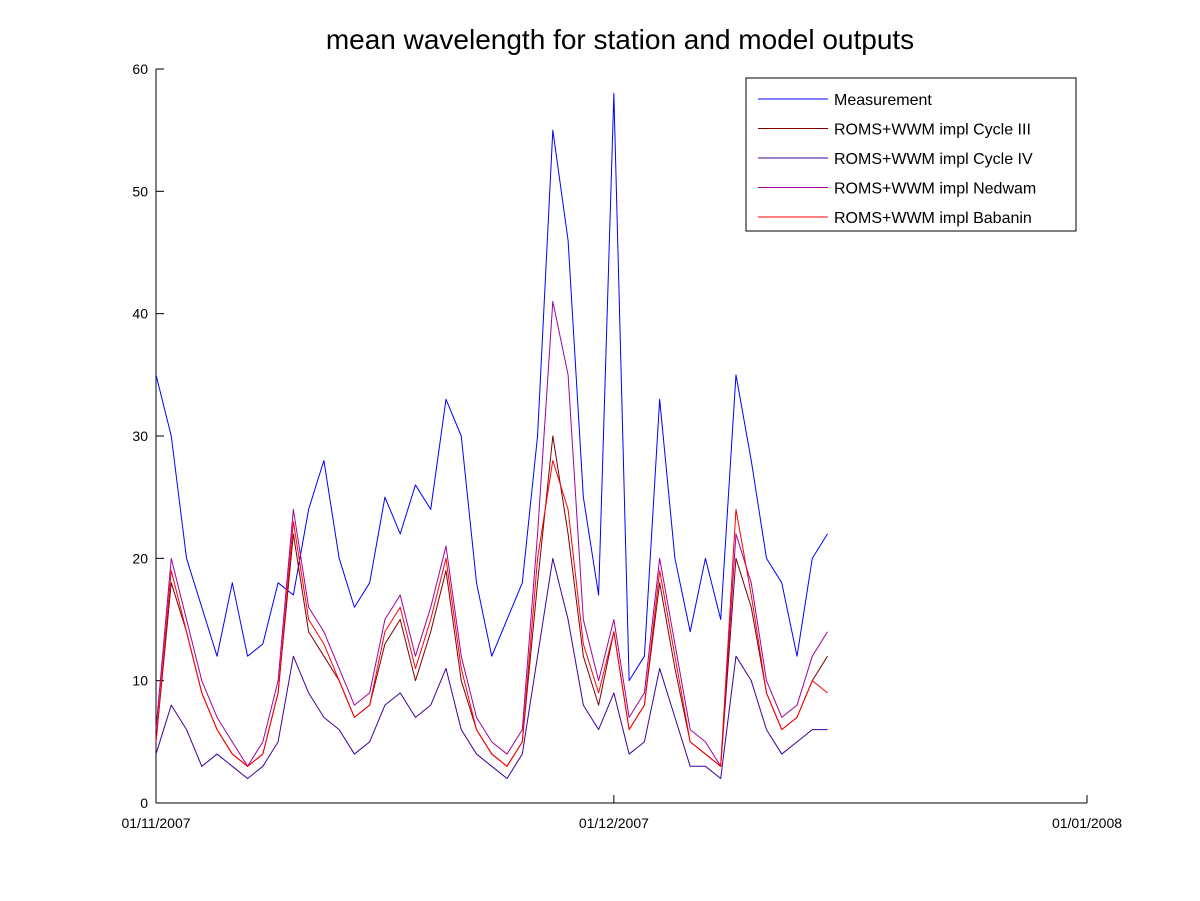 This screenshot has width=1200, height=901. I want to click on y-tick-label: 30, so click(140, 436).